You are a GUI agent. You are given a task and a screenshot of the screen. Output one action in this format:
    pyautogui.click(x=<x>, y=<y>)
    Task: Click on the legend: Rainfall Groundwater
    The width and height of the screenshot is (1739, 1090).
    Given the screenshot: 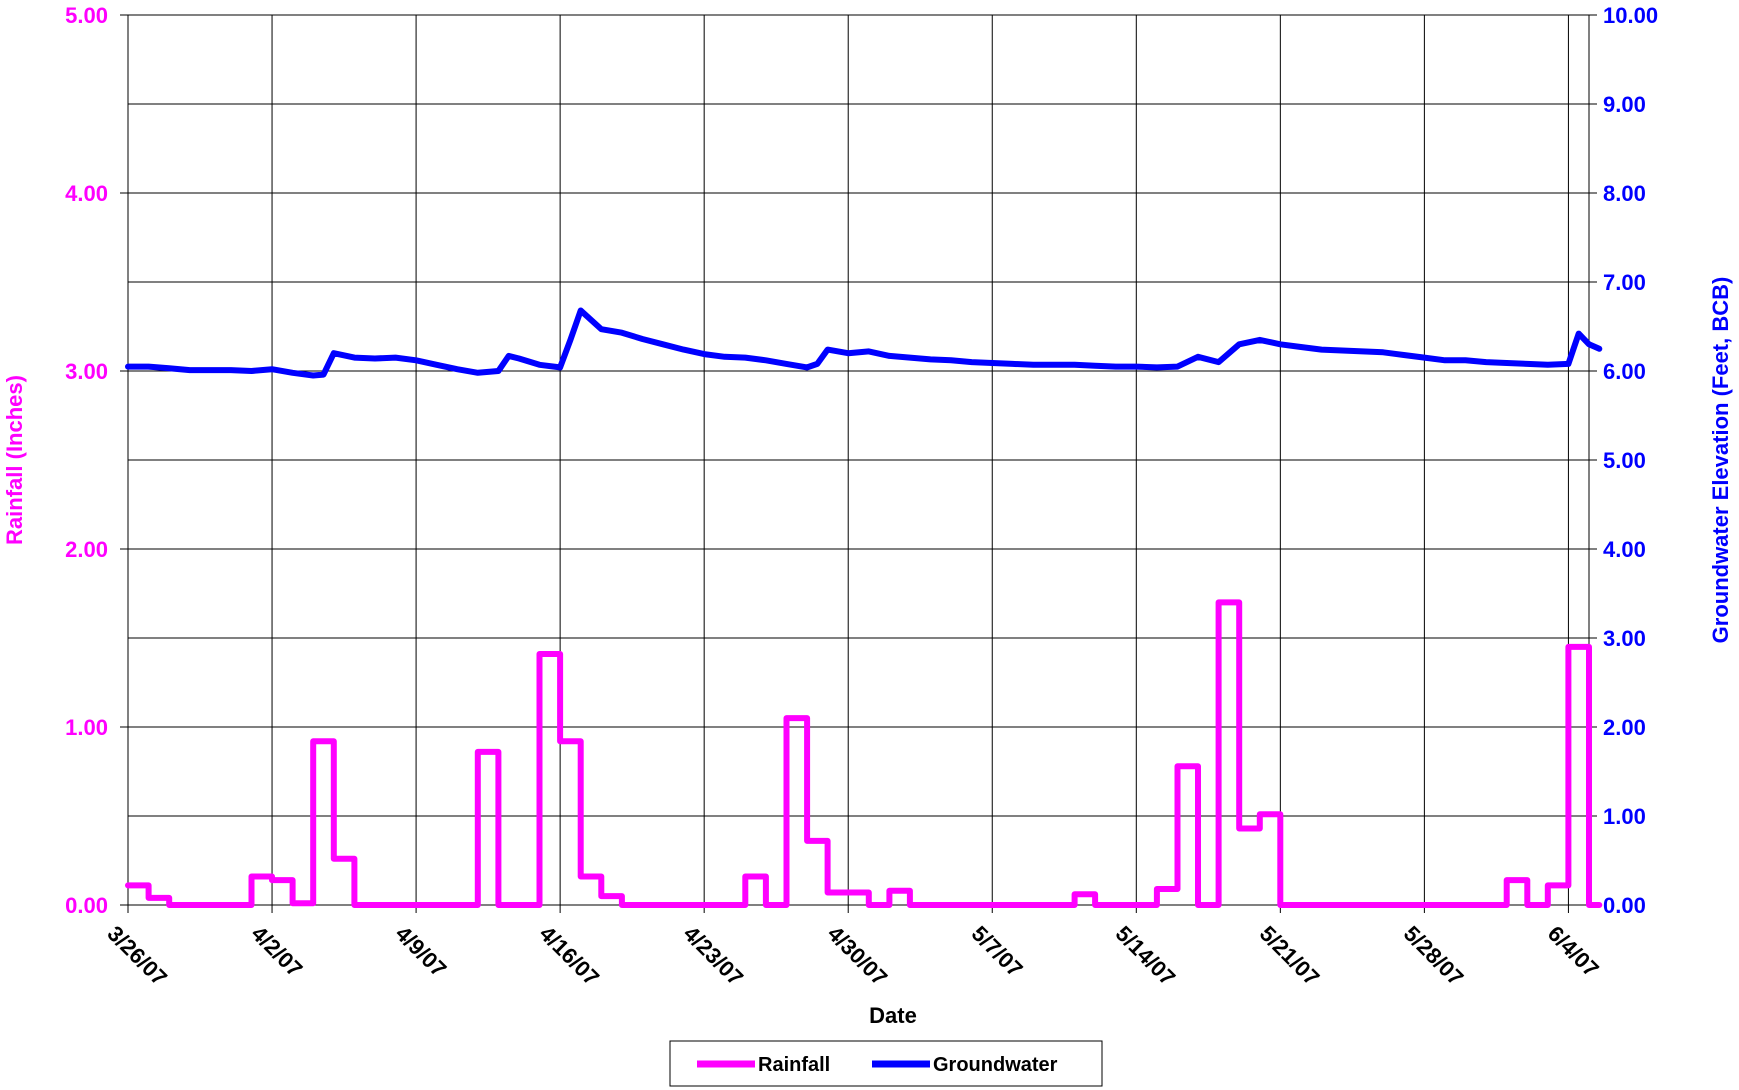 What is the action you would take?
    pyautogui.click(x=886, y=1063)
    